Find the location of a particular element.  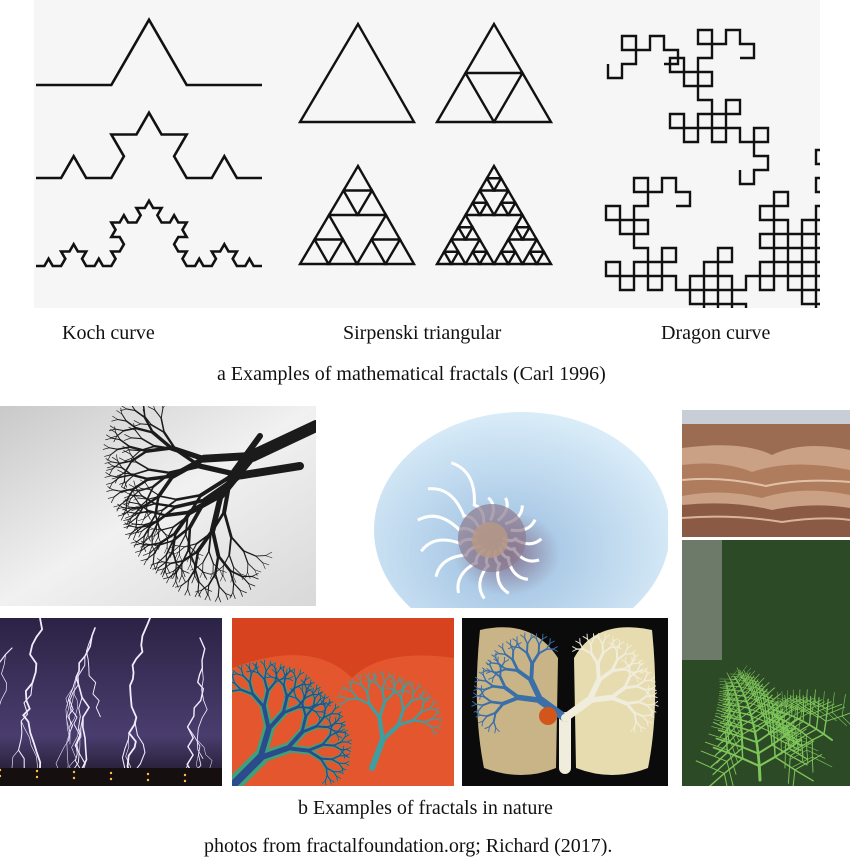

panel-b-caption: b Examples of fractals in nature is located at coordinates (425, 808).